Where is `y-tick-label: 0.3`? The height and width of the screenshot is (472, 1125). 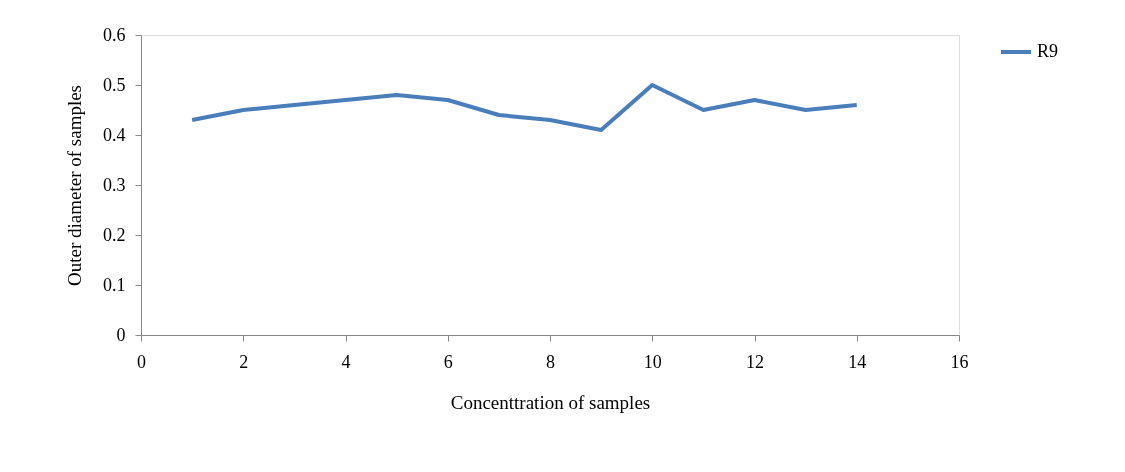
y-tick-label: 0.3 is located at coordinates (114, 184).